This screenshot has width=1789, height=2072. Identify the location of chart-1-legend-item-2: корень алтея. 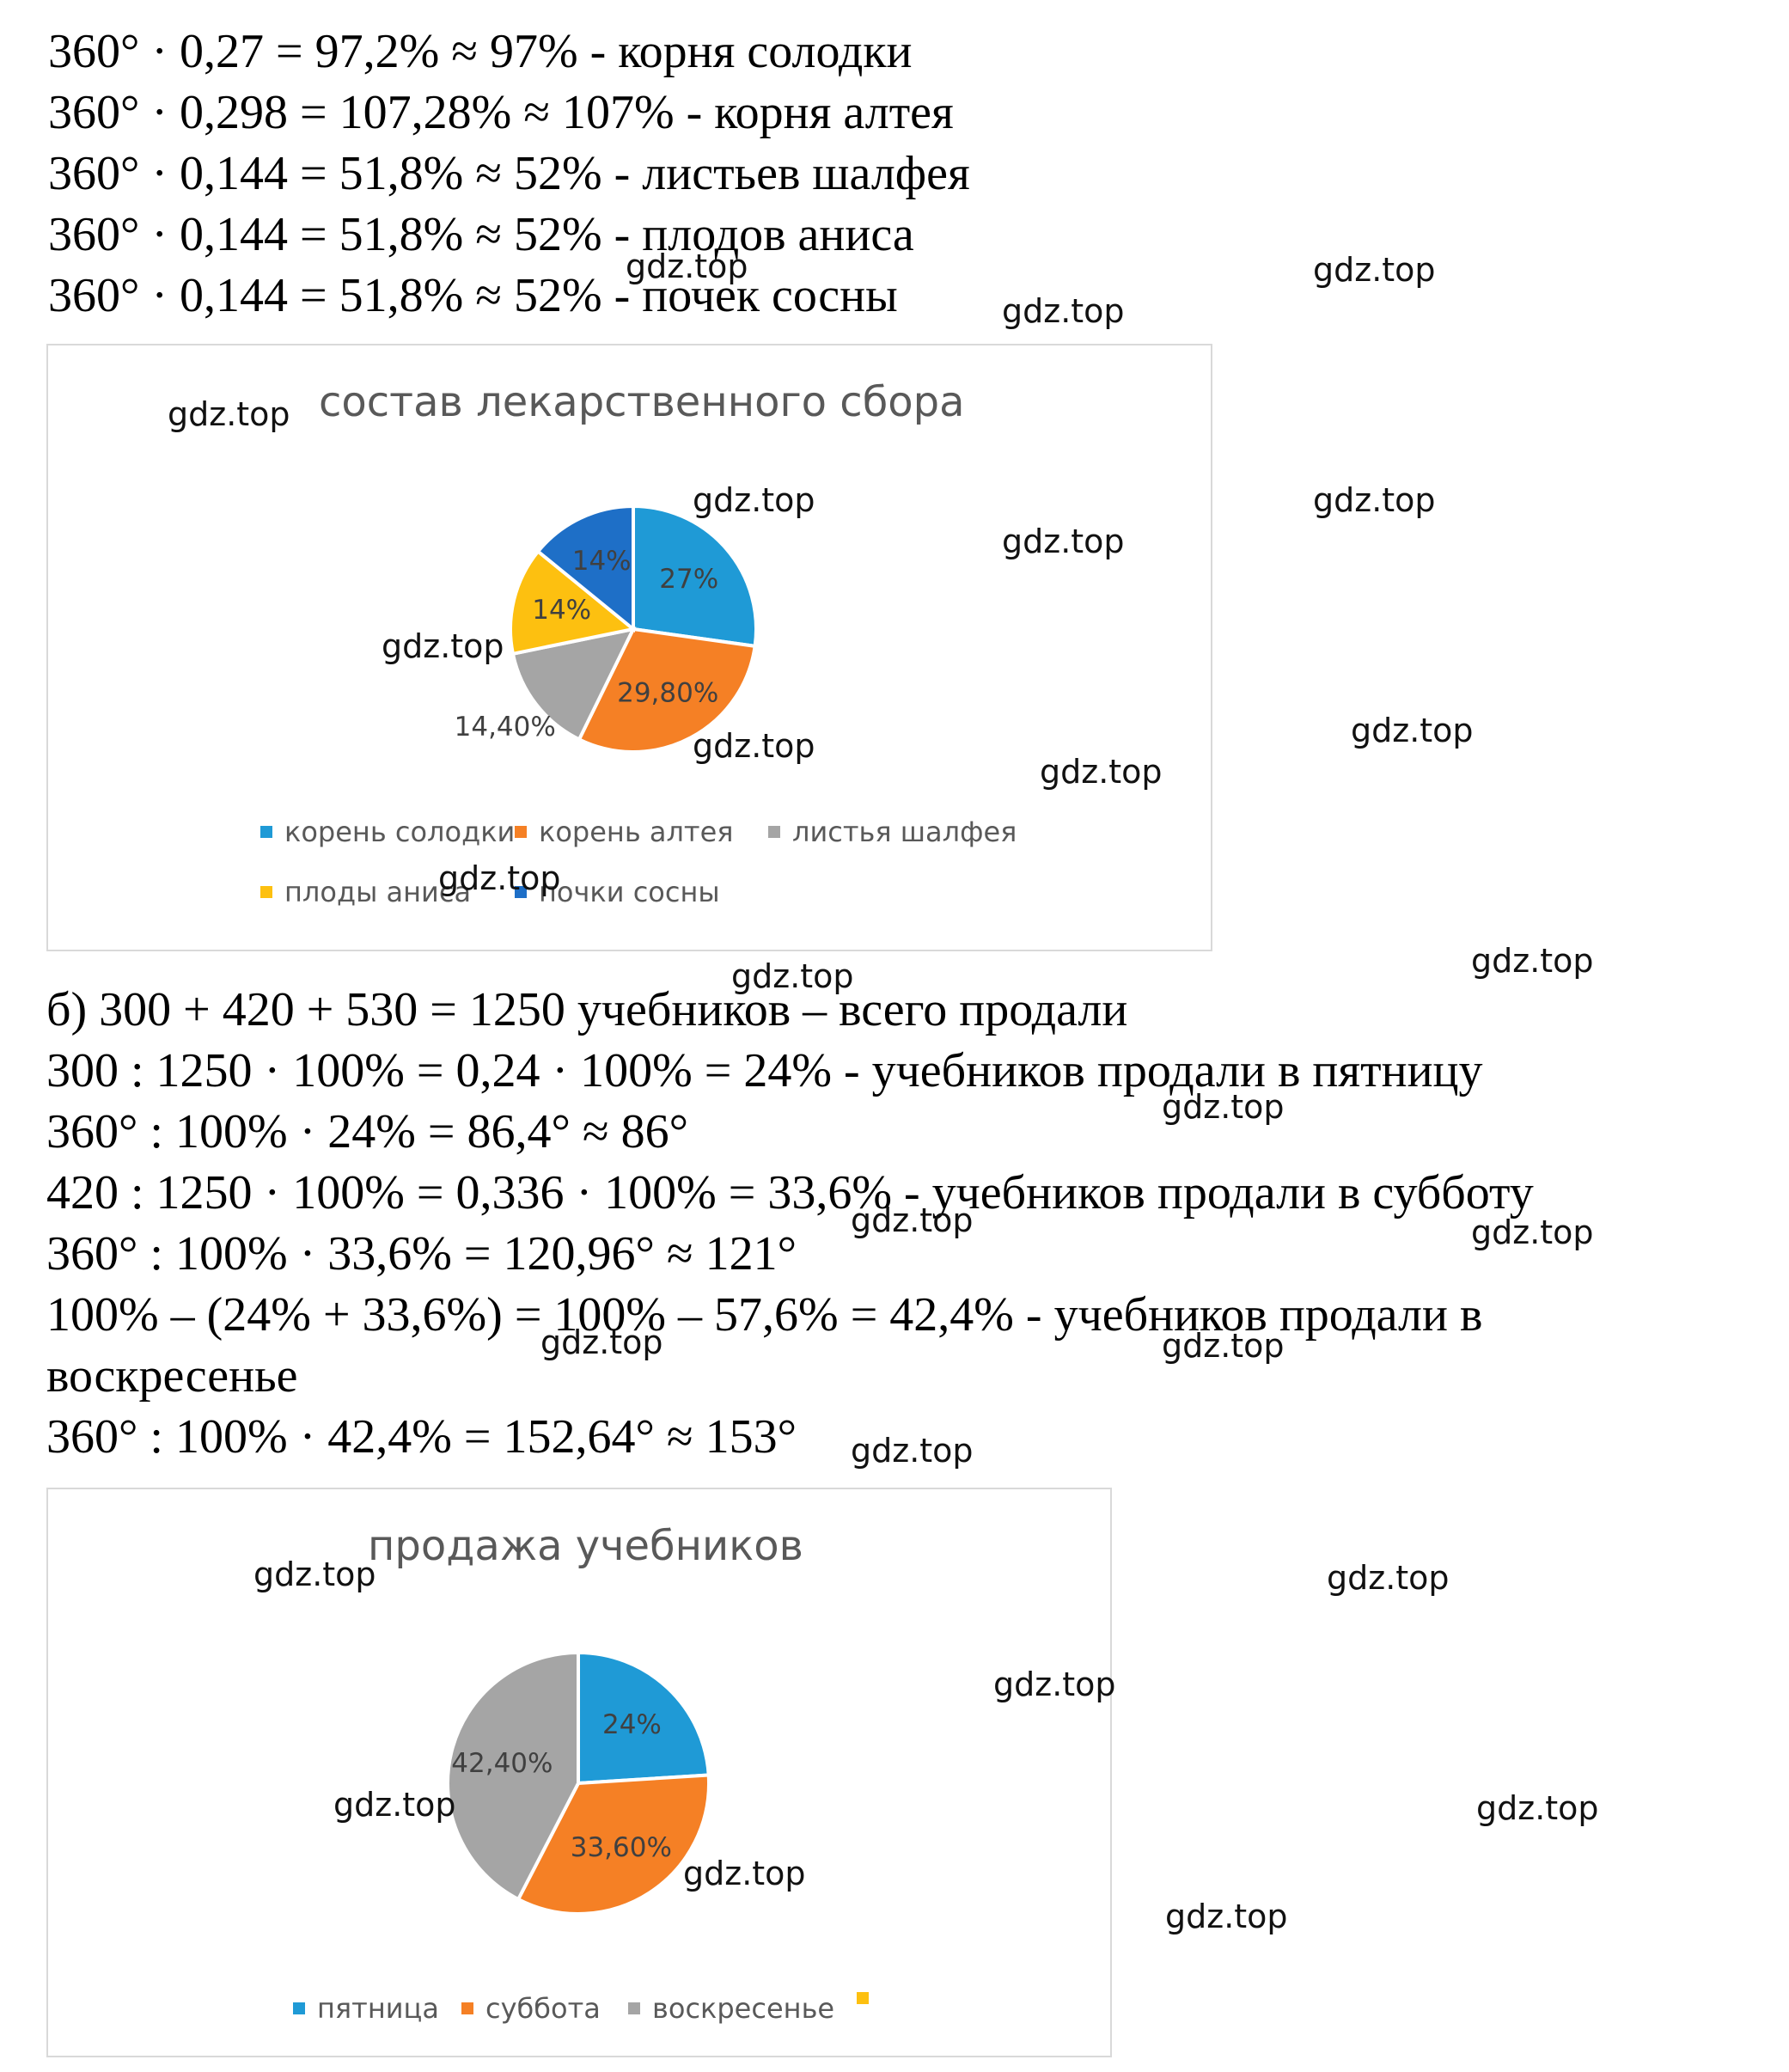
(624, 832).